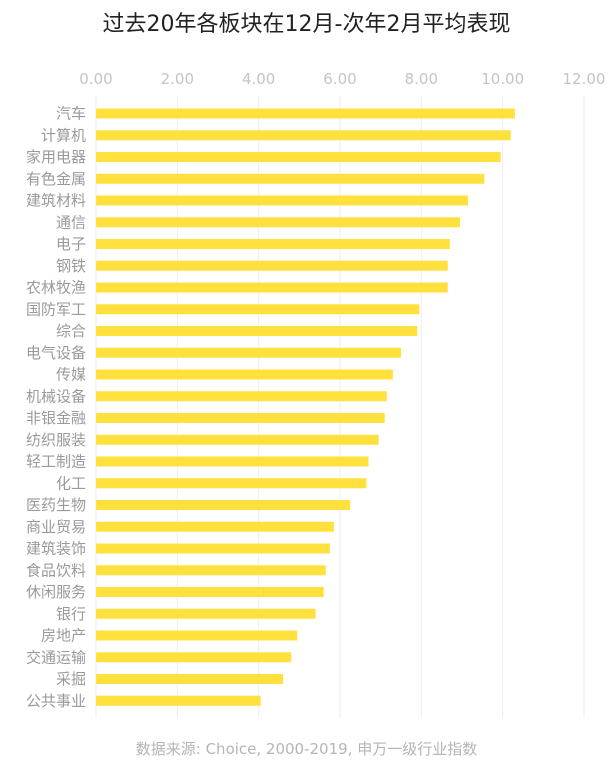 This screenshot has width=613, height=764. Describe the element at coordinates (71, 266) in the screenshot. I see `category-label: 钢铁` at that location.